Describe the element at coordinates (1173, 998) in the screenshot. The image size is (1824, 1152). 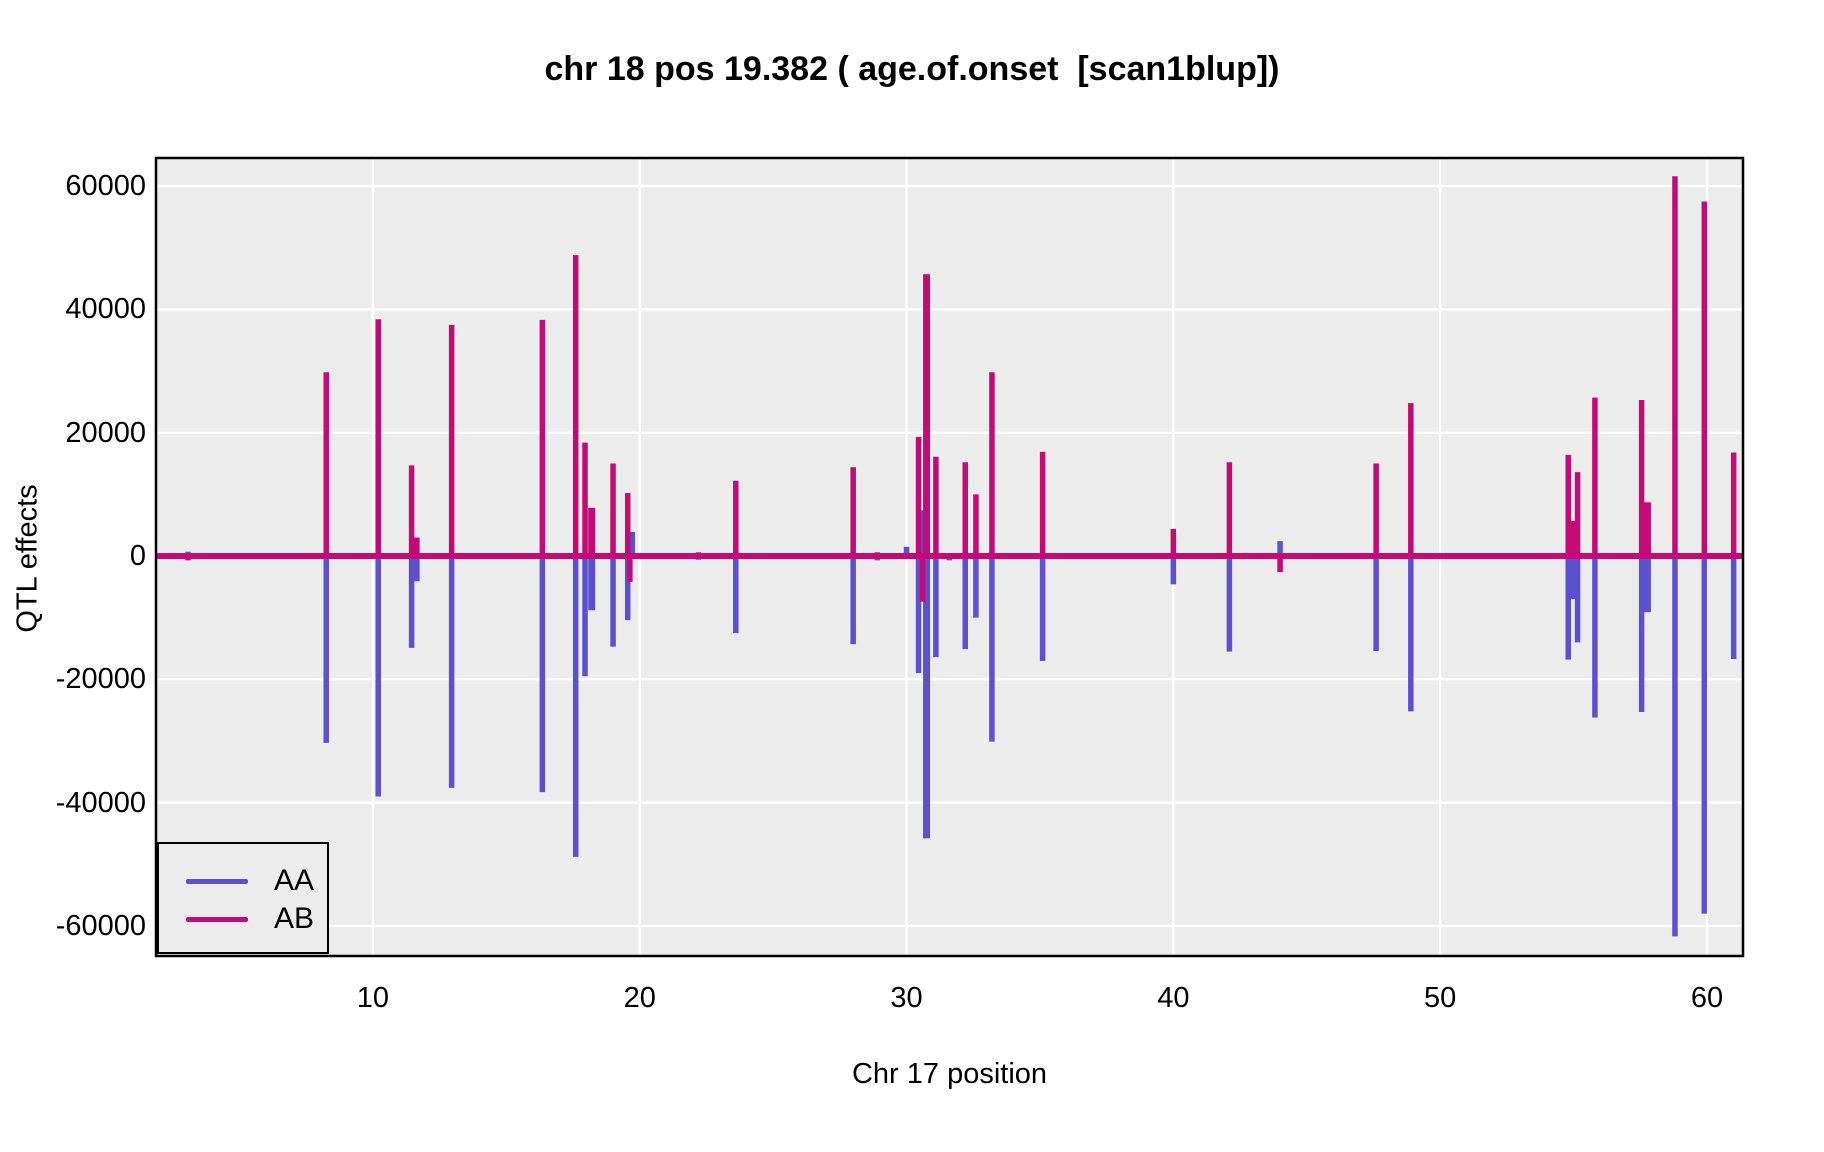
I see `x-tick-label: 40` at that location.